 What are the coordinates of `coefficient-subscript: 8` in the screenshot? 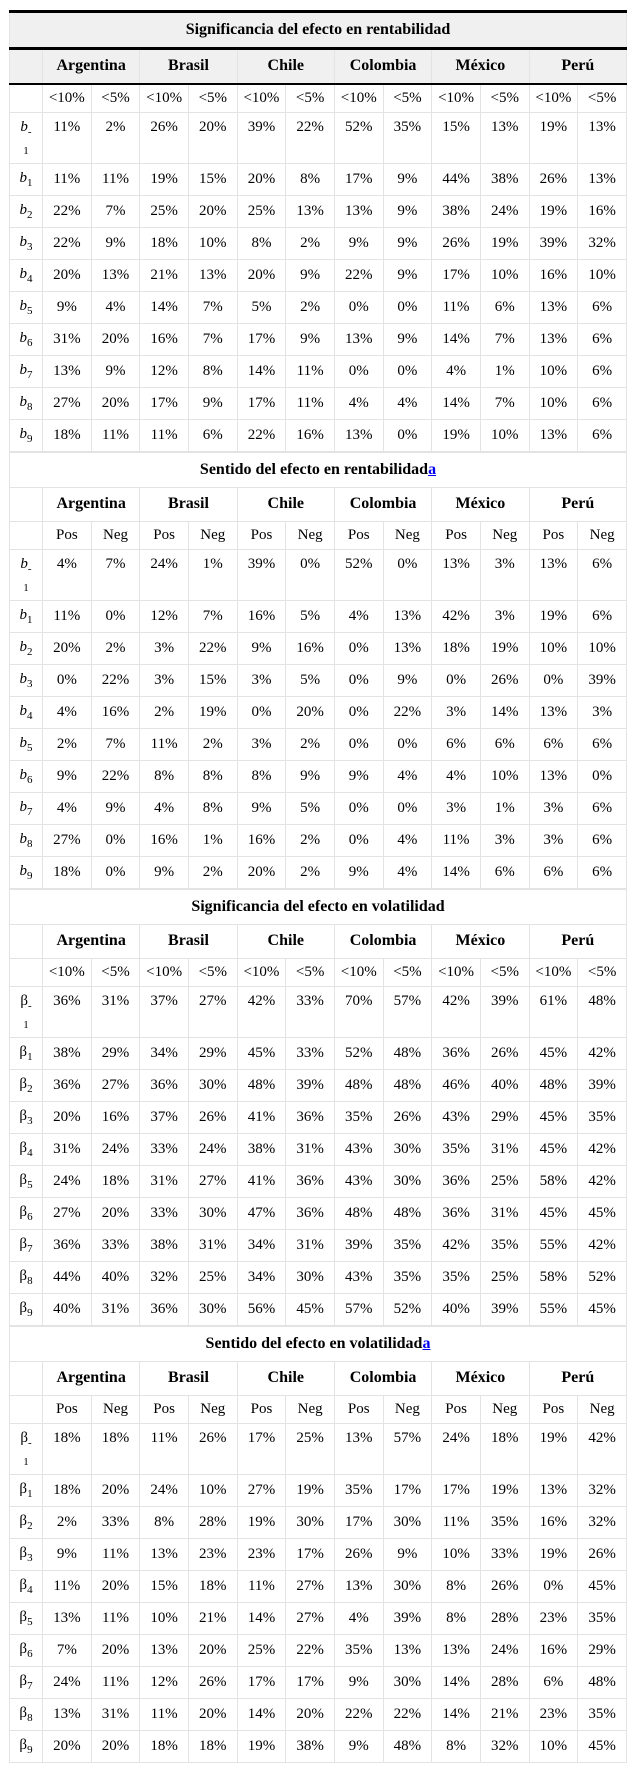 It's located at (30, 1281).